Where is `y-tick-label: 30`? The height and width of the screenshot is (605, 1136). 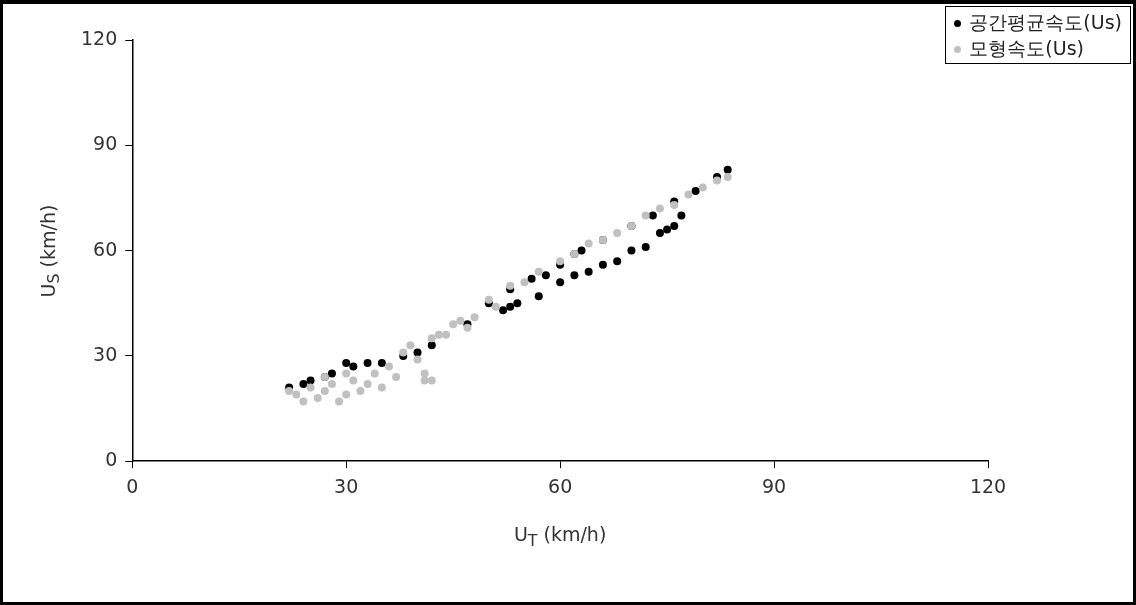
y-tick-label: 30 is located at coordinates (105, 353).